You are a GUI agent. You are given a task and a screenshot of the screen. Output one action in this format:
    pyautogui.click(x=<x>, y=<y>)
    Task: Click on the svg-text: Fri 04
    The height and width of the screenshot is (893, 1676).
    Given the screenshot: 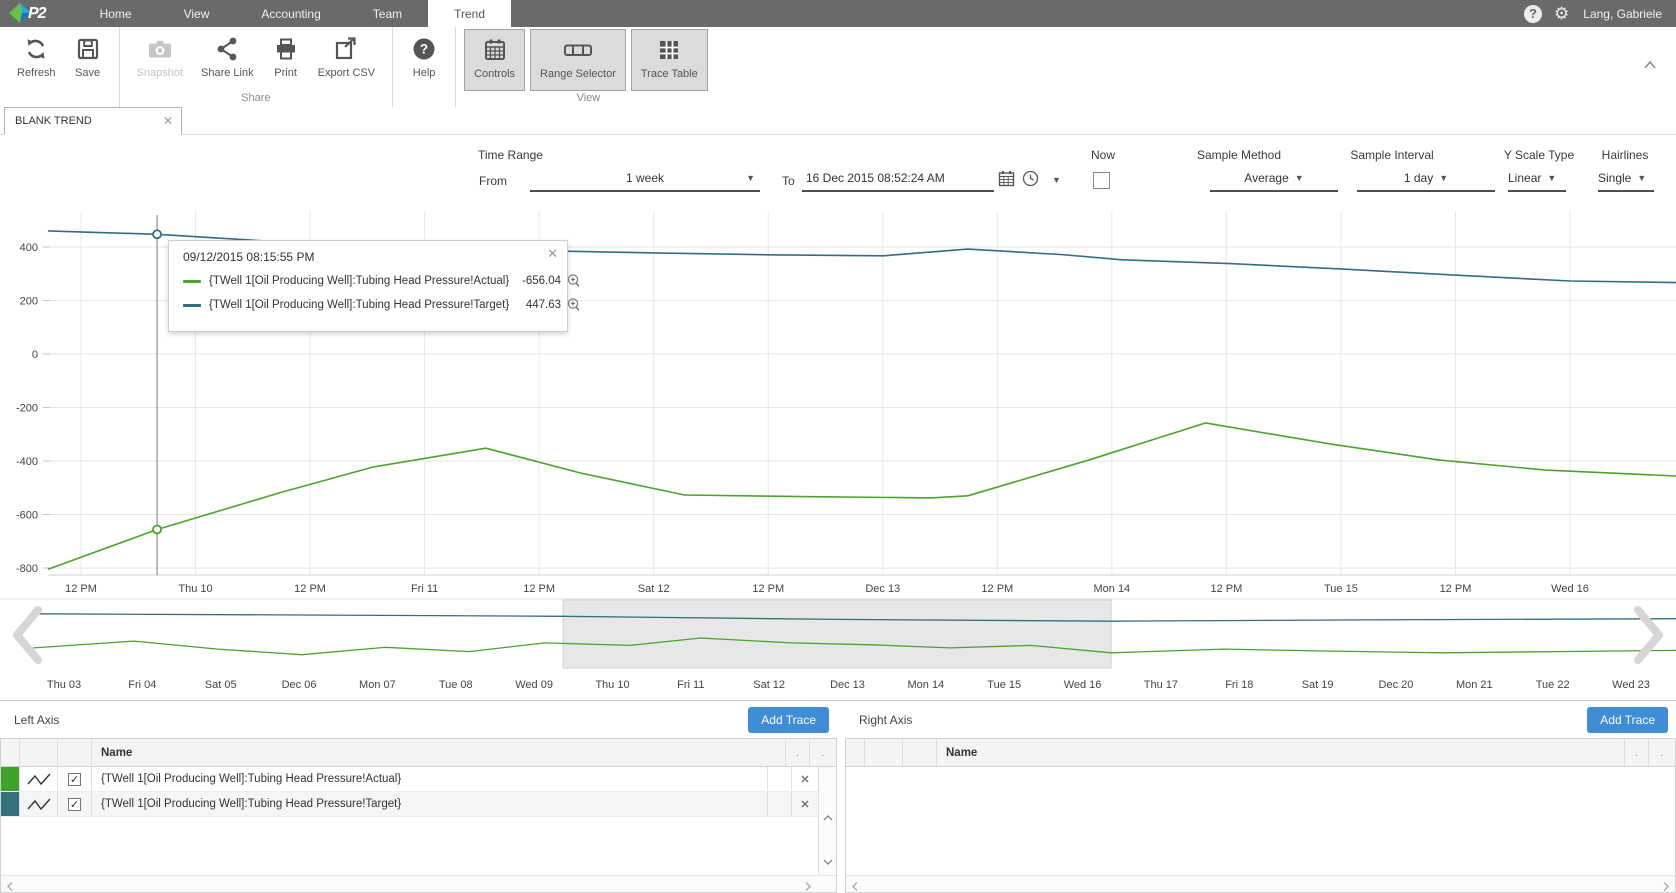 What is the action you would take?
    pyautogui.click(x=142, y=685)
    